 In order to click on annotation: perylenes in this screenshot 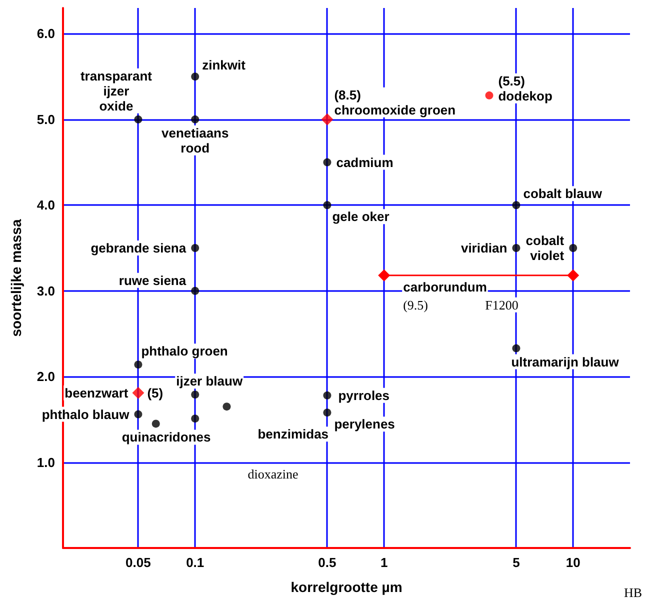, I will do `click(364, 424)`.